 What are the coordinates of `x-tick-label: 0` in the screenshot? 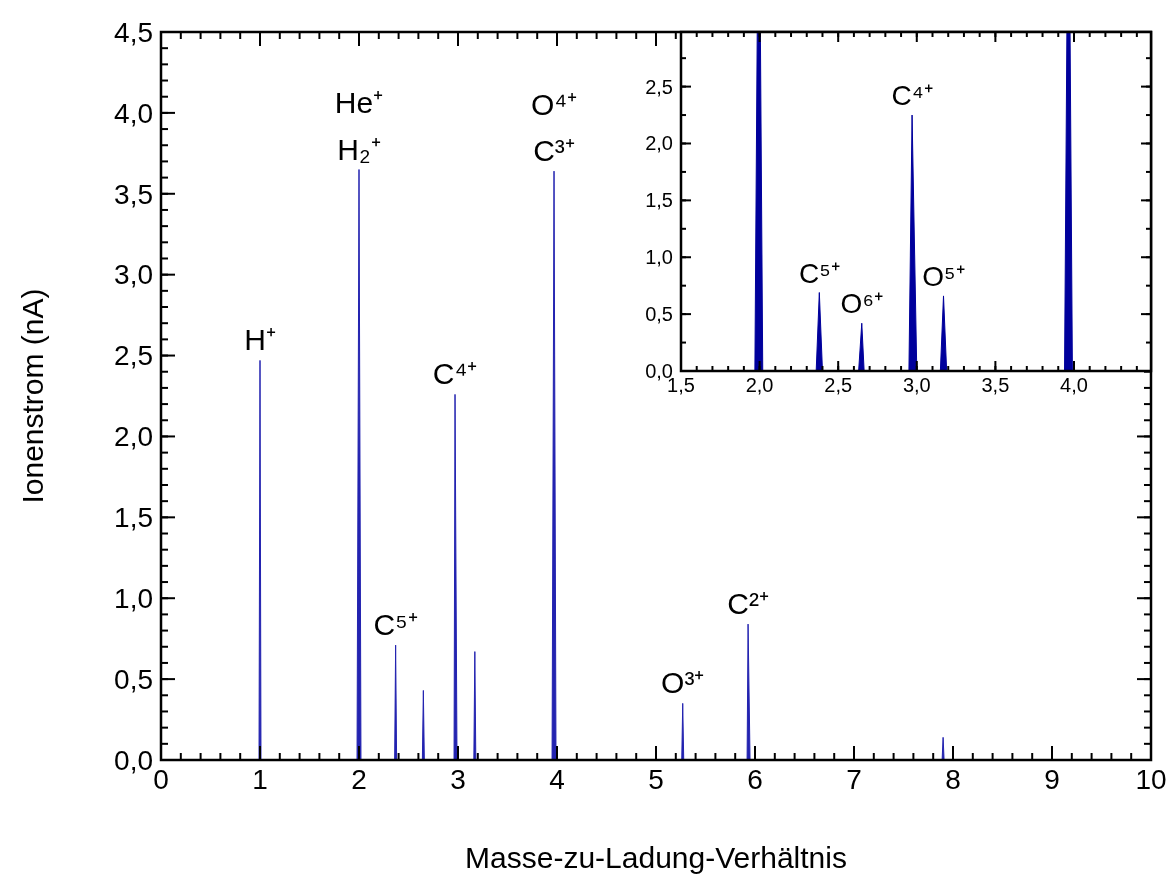 It's located at (161, 780).